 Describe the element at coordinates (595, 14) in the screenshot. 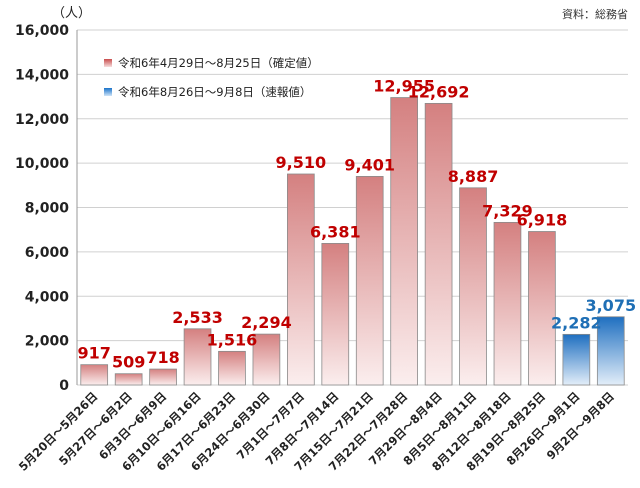

I see `source-note: 資料：総務省` at that location.